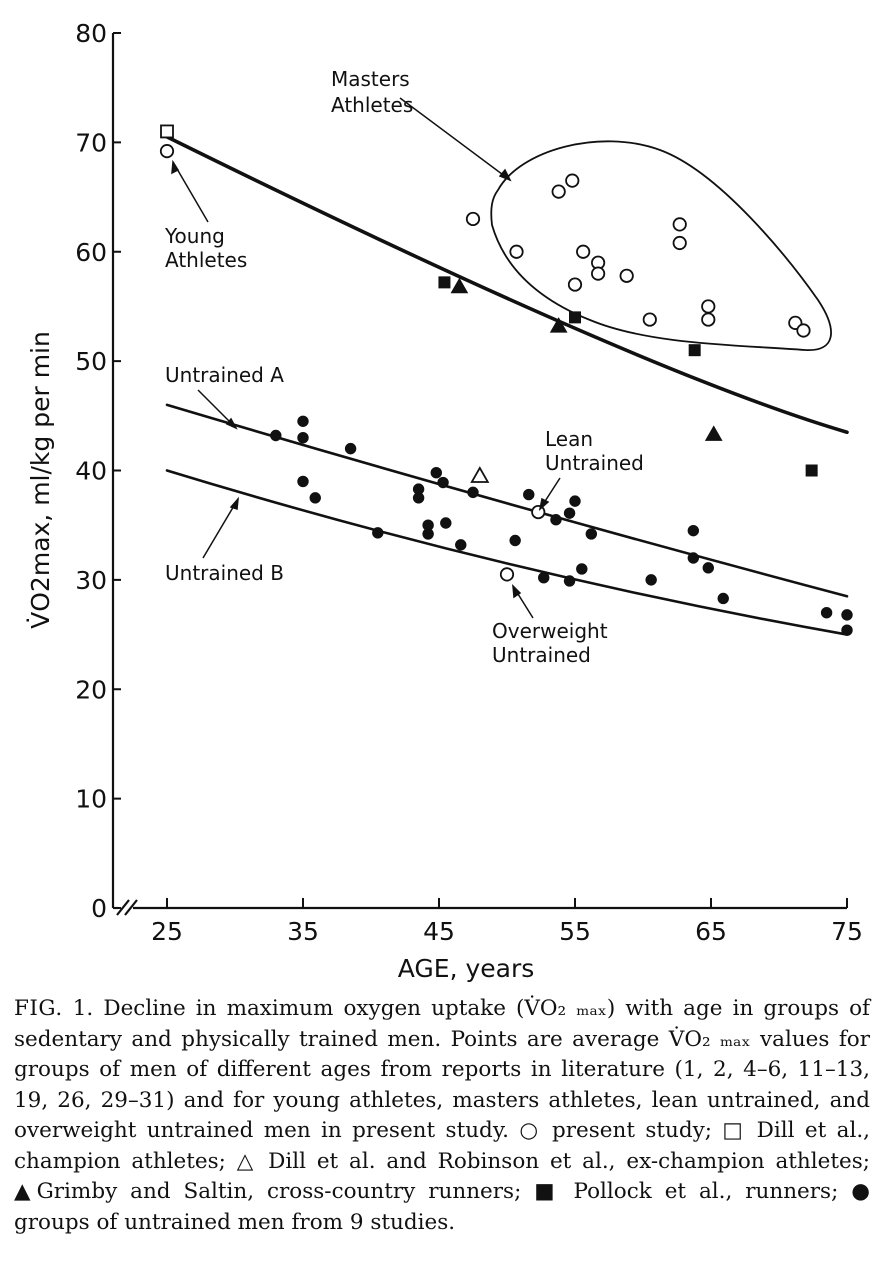  Describe the element at coordinates (91, 471) in the screenshot. I see `y-tick-label: 40` at that location.